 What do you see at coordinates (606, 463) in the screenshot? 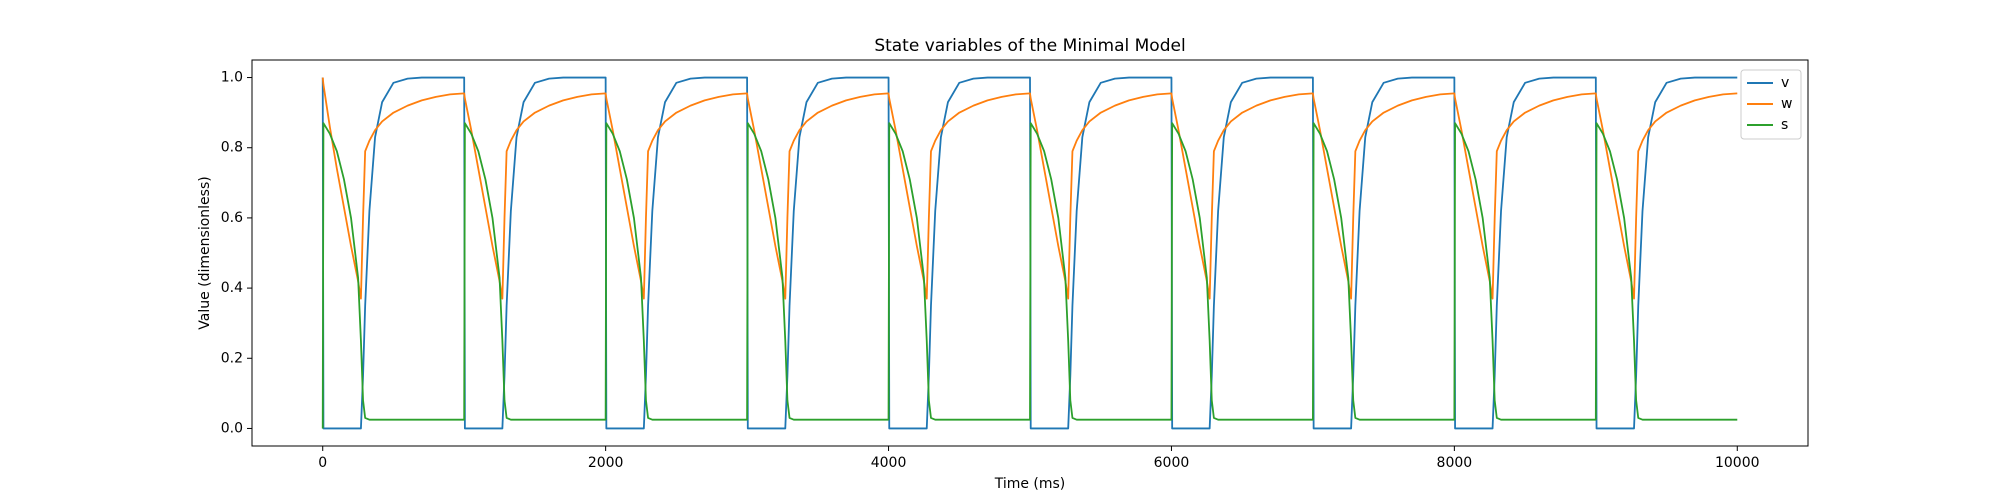
I see `x-tick-label: 2000` at bounding box center [606, 463].